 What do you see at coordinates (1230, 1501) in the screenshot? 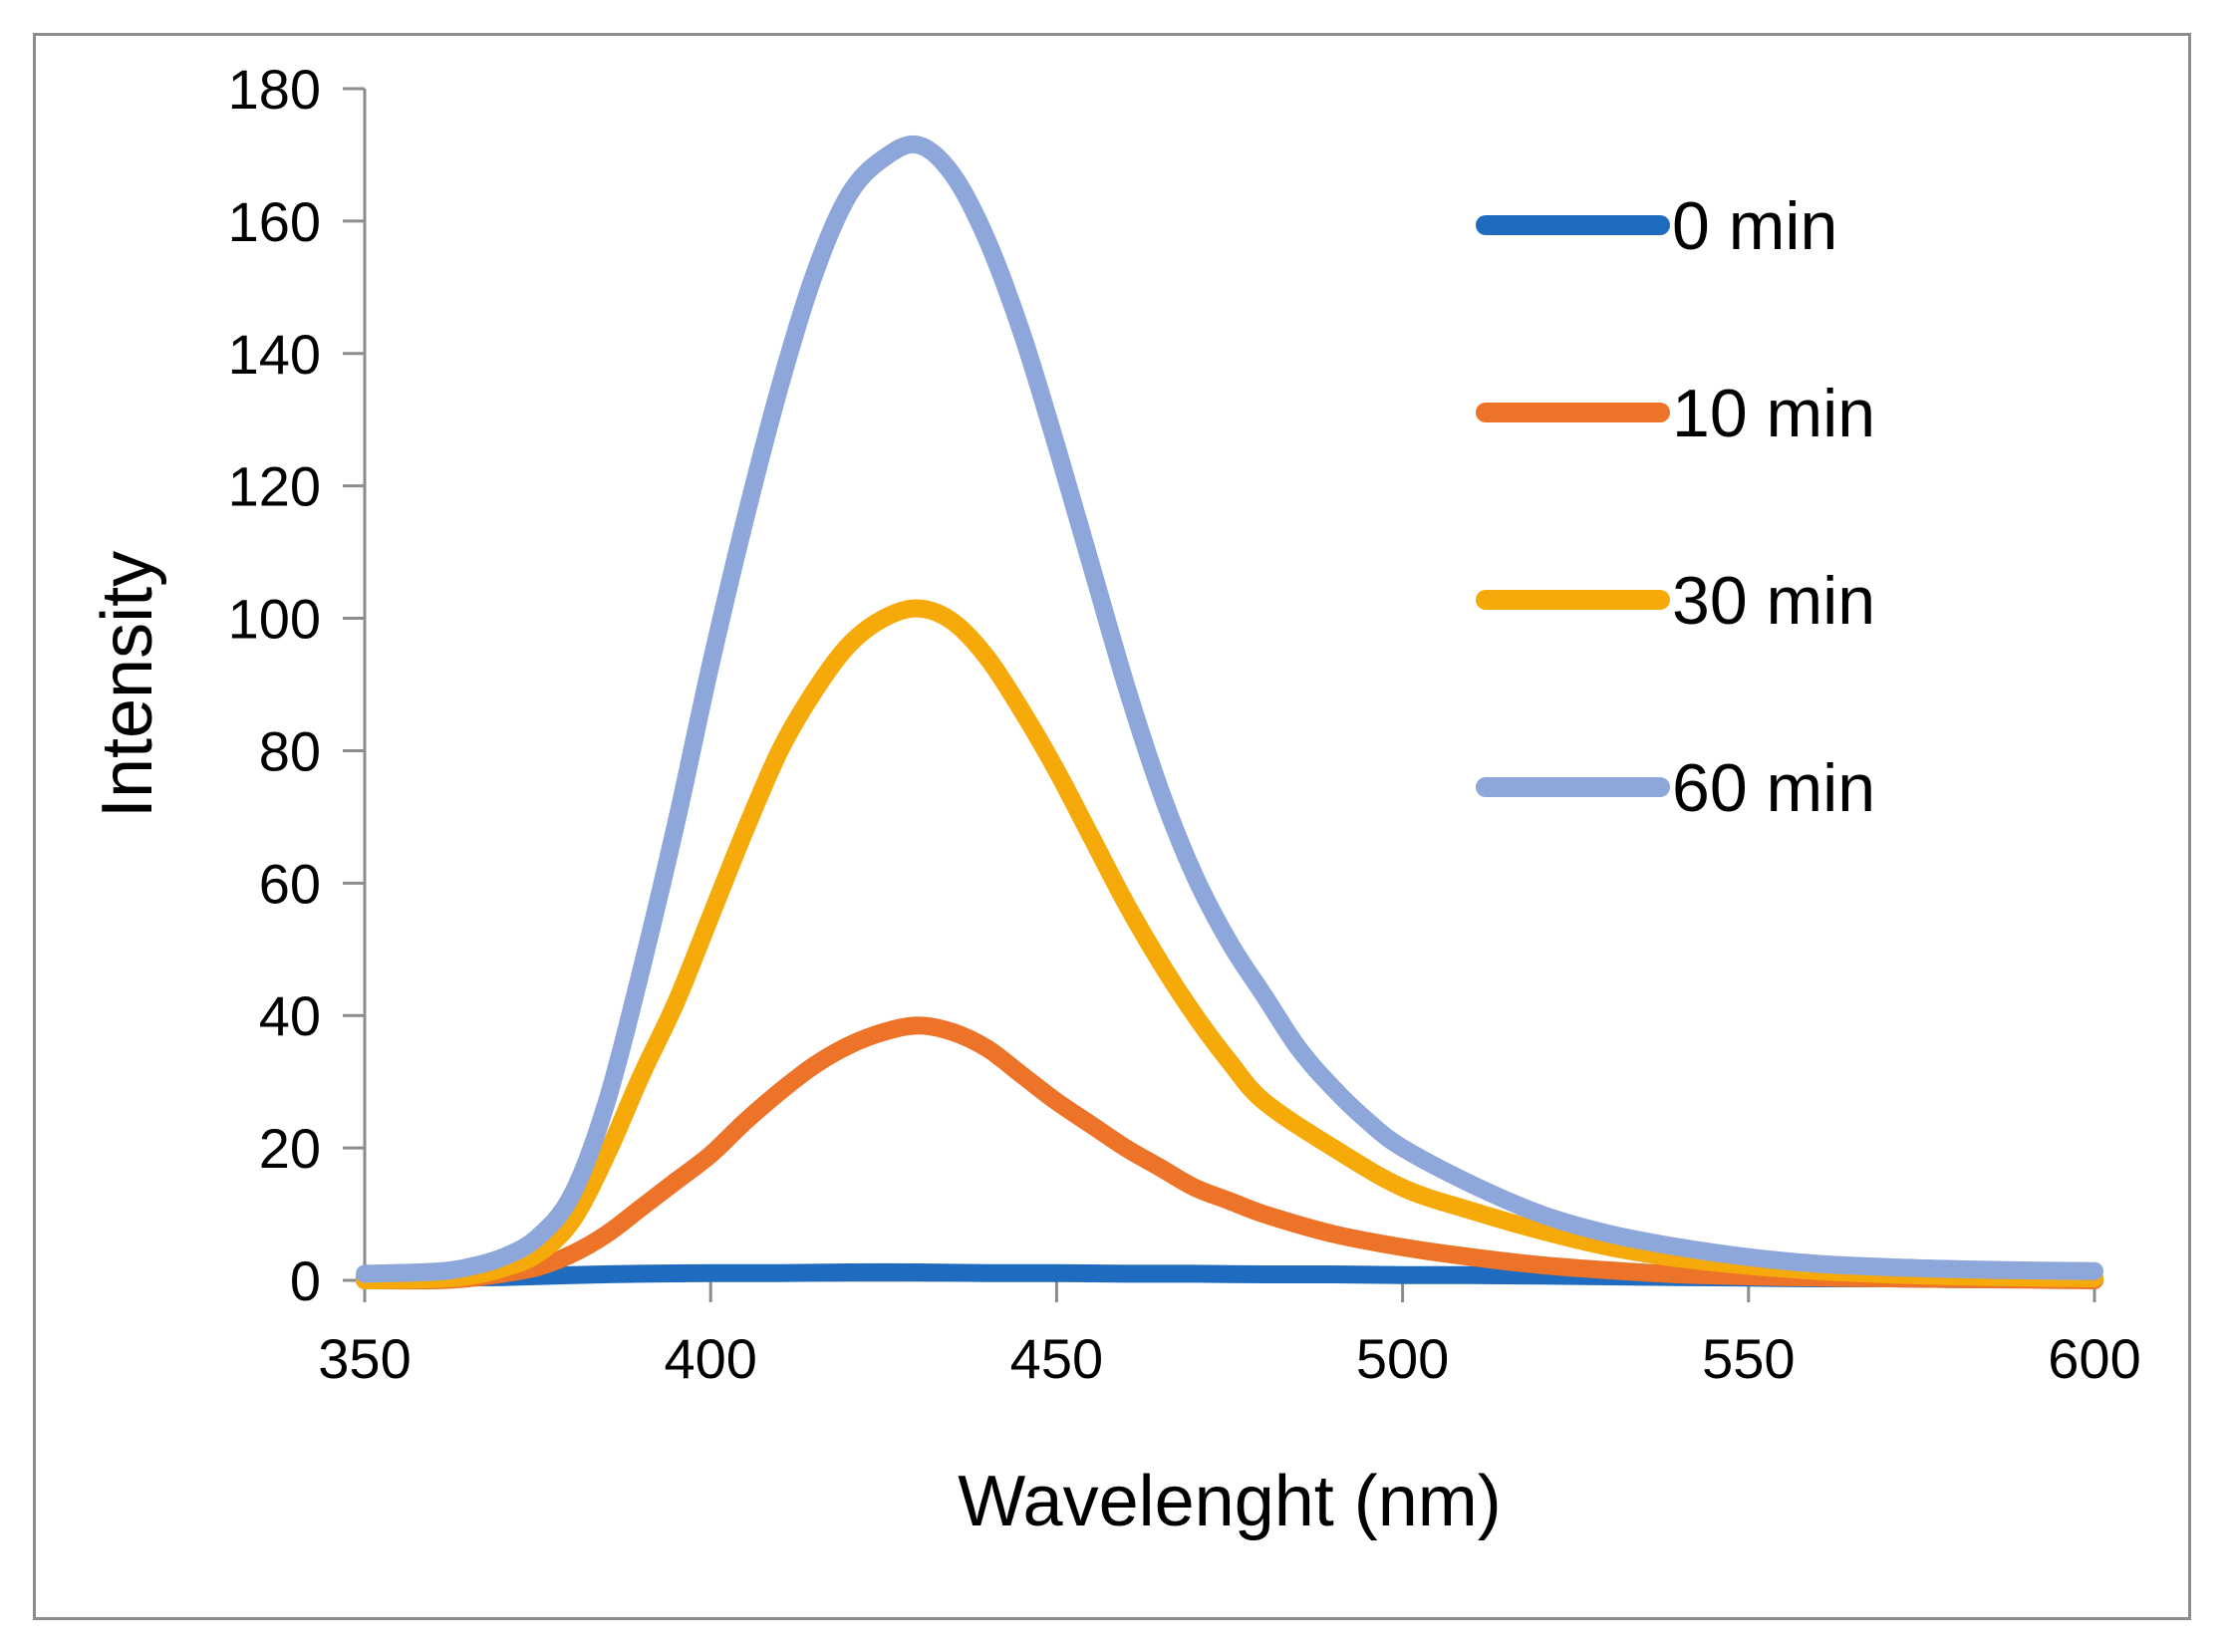
I see `x-axis-title: Wavelenght (nm)` at bounding box center [1230, 1501].